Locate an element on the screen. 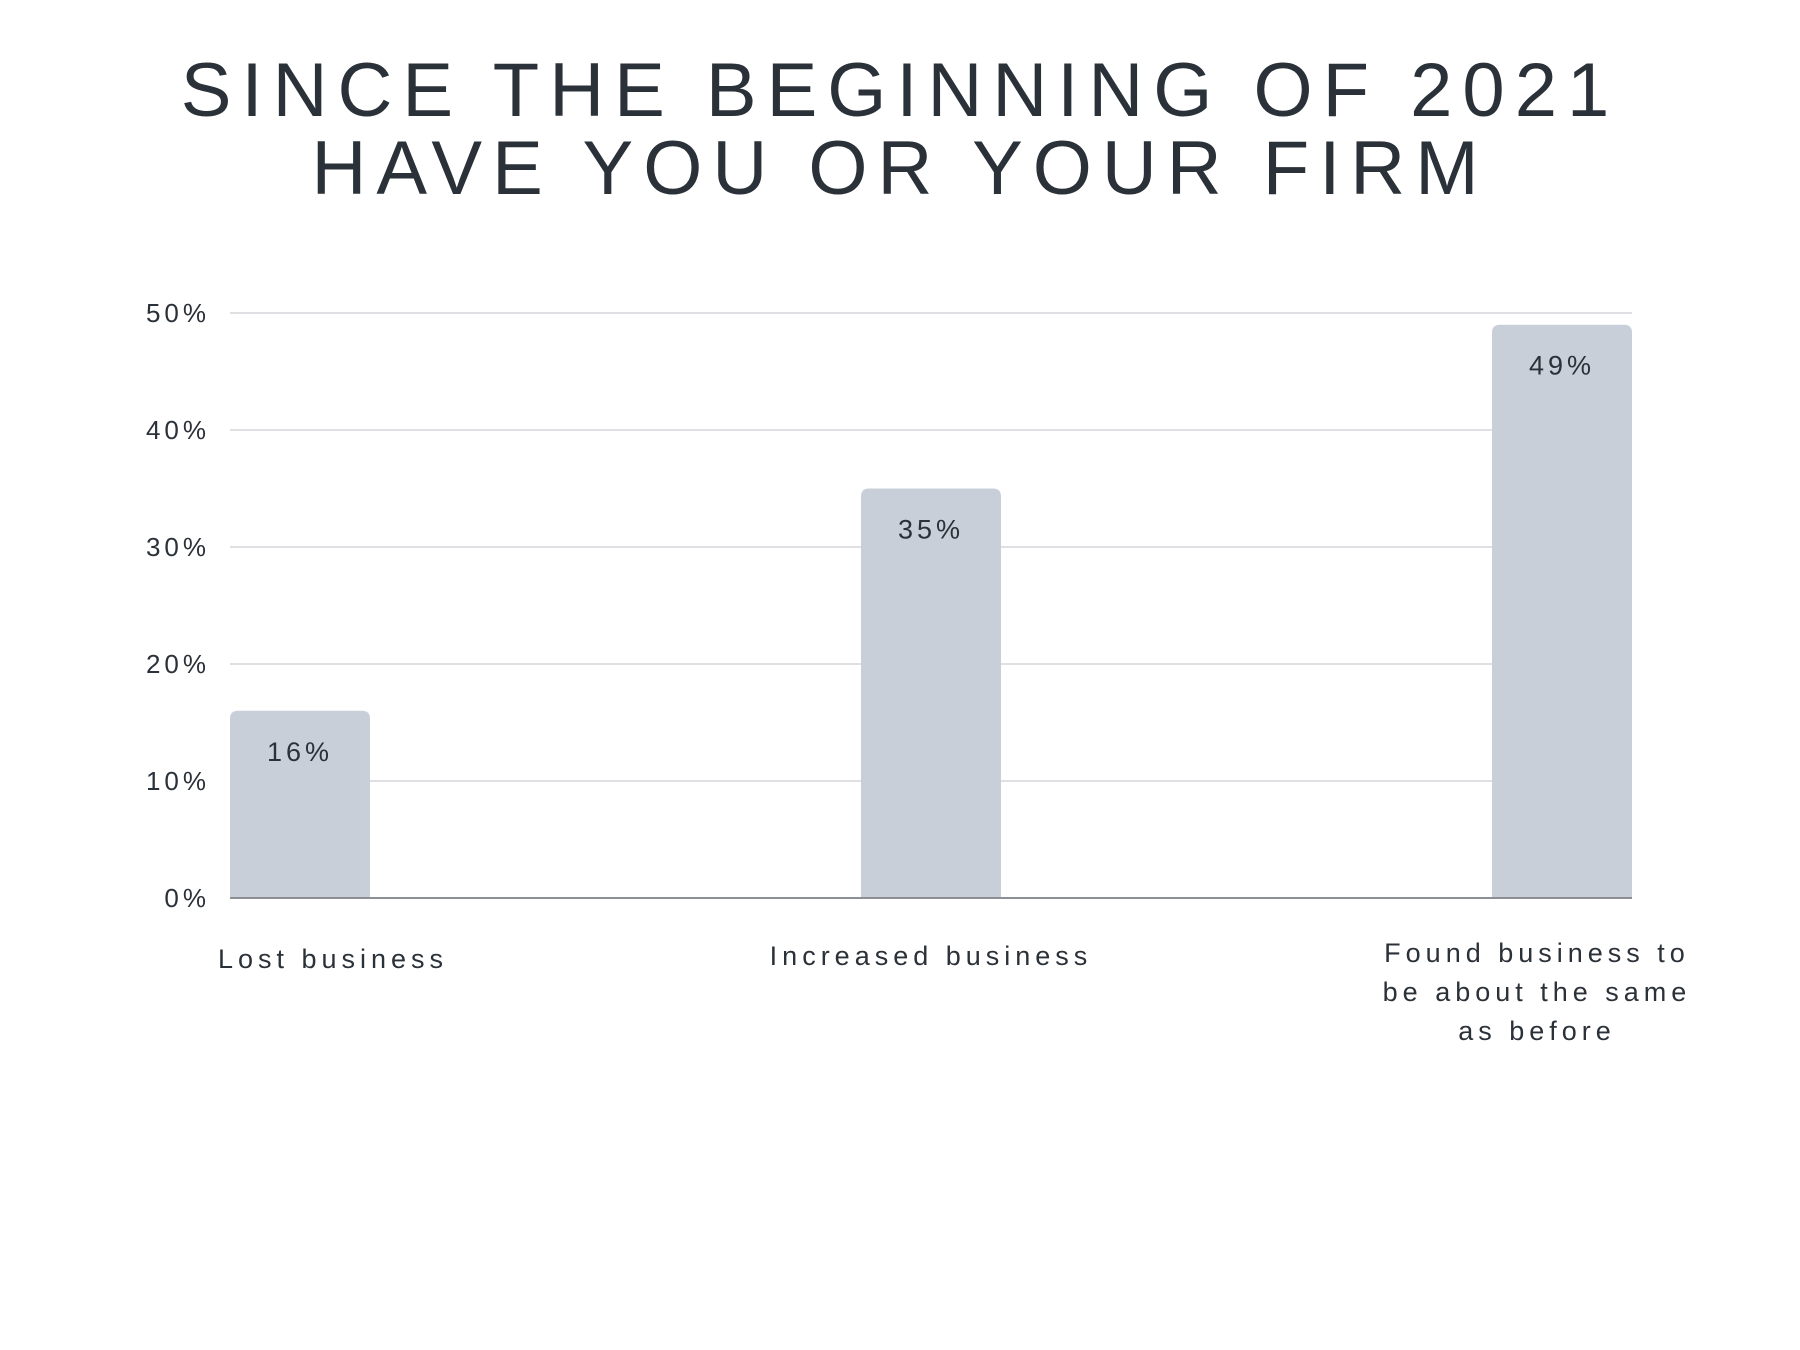  y-tick-label: 0% is located at coordinates (187, 898).